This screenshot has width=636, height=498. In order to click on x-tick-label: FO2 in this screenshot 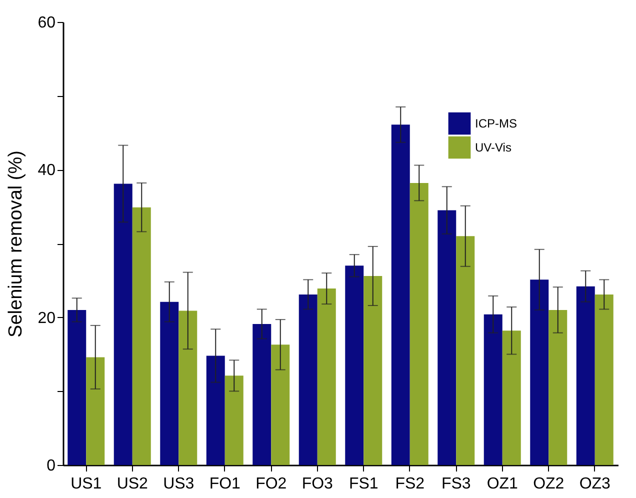, I will do `click(271, 484)`.